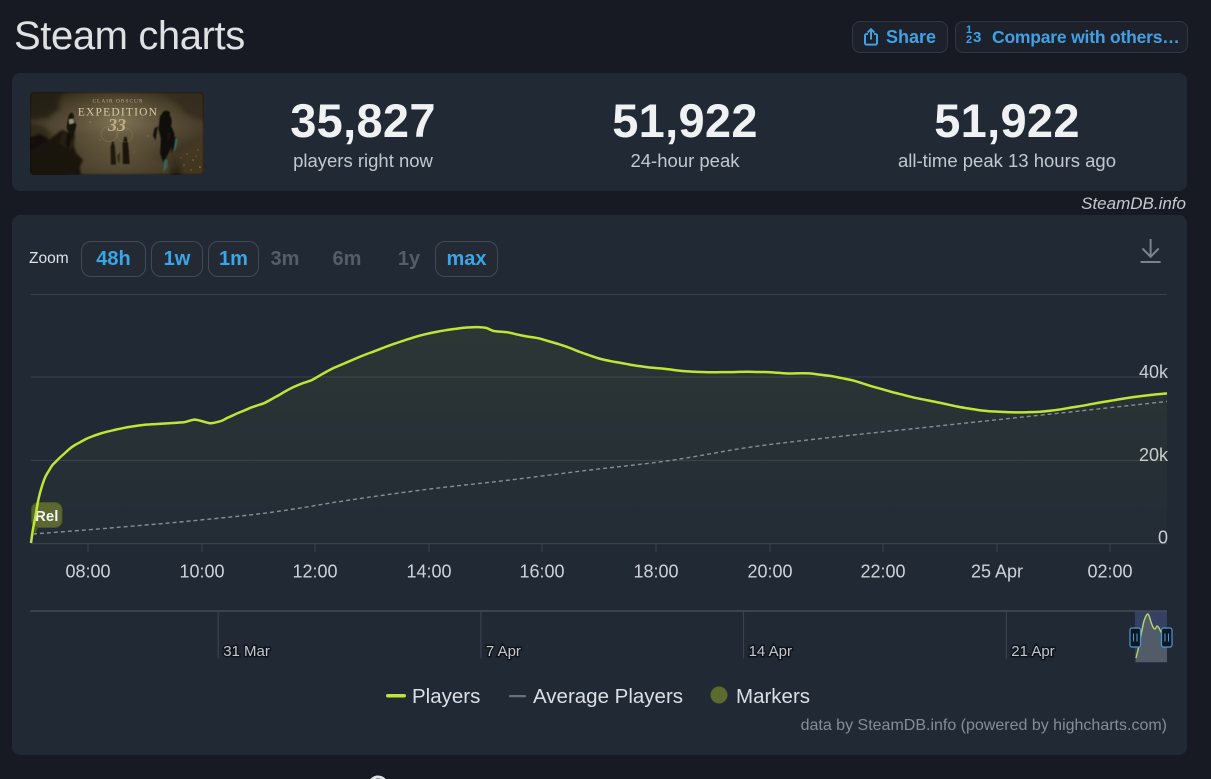 The height and width of the screenshot is (779, 1211). Describe the element at coordinates (118, 113) in the screenshot. I see `svg-text: EXPEDITION` at that location.